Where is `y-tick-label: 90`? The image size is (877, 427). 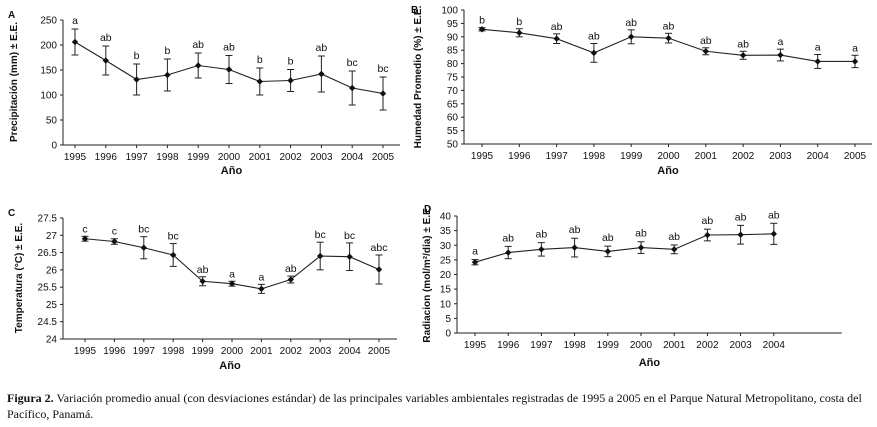
y-tick-label: 90 is located at coordinates (453, 37).